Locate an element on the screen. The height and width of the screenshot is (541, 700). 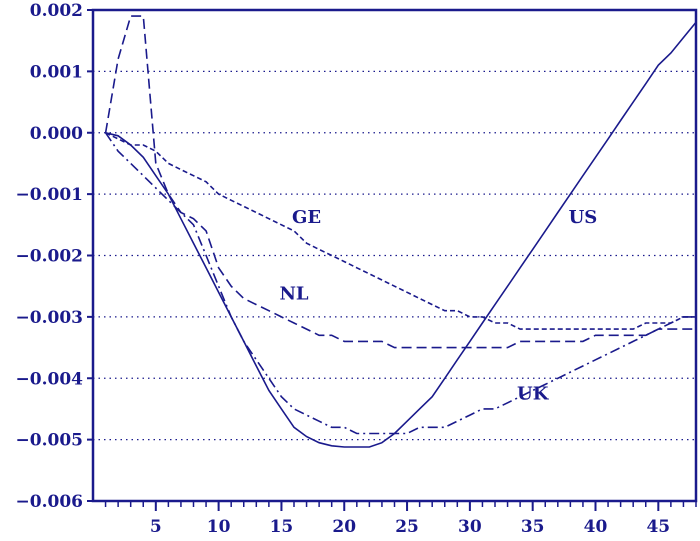
x-axis: 5 10 15 20 25 30 35 40 45 is located at coordinates (400, 519).